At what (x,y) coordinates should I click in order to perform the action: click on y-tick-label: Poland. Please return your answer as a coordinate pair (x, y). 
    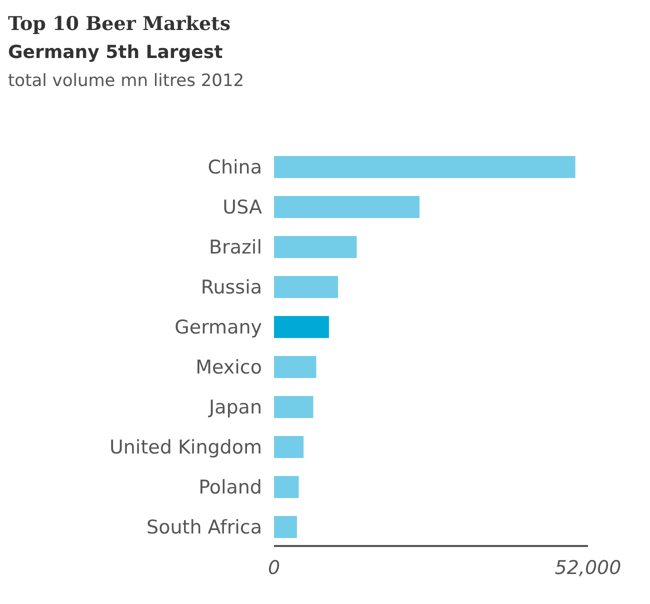
    Looking at the image, I should click on (230, 487).